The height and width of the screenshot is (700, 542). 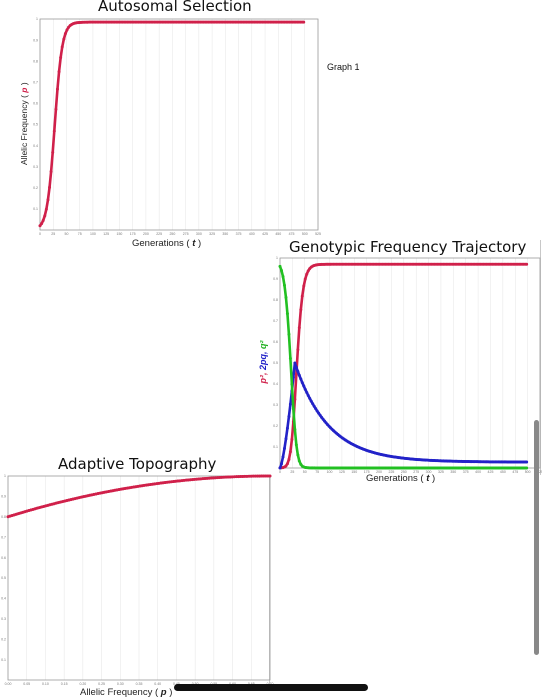 I want to click on x-tick-label: 0.15, so click(x=64, y=684).